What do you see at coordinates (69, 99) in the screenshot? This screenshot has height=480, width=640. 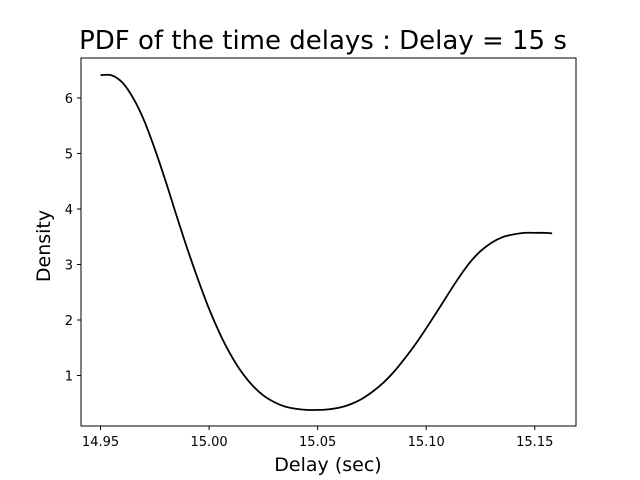 I see `y-tick-label: 6` at bounding box center [69, 99].